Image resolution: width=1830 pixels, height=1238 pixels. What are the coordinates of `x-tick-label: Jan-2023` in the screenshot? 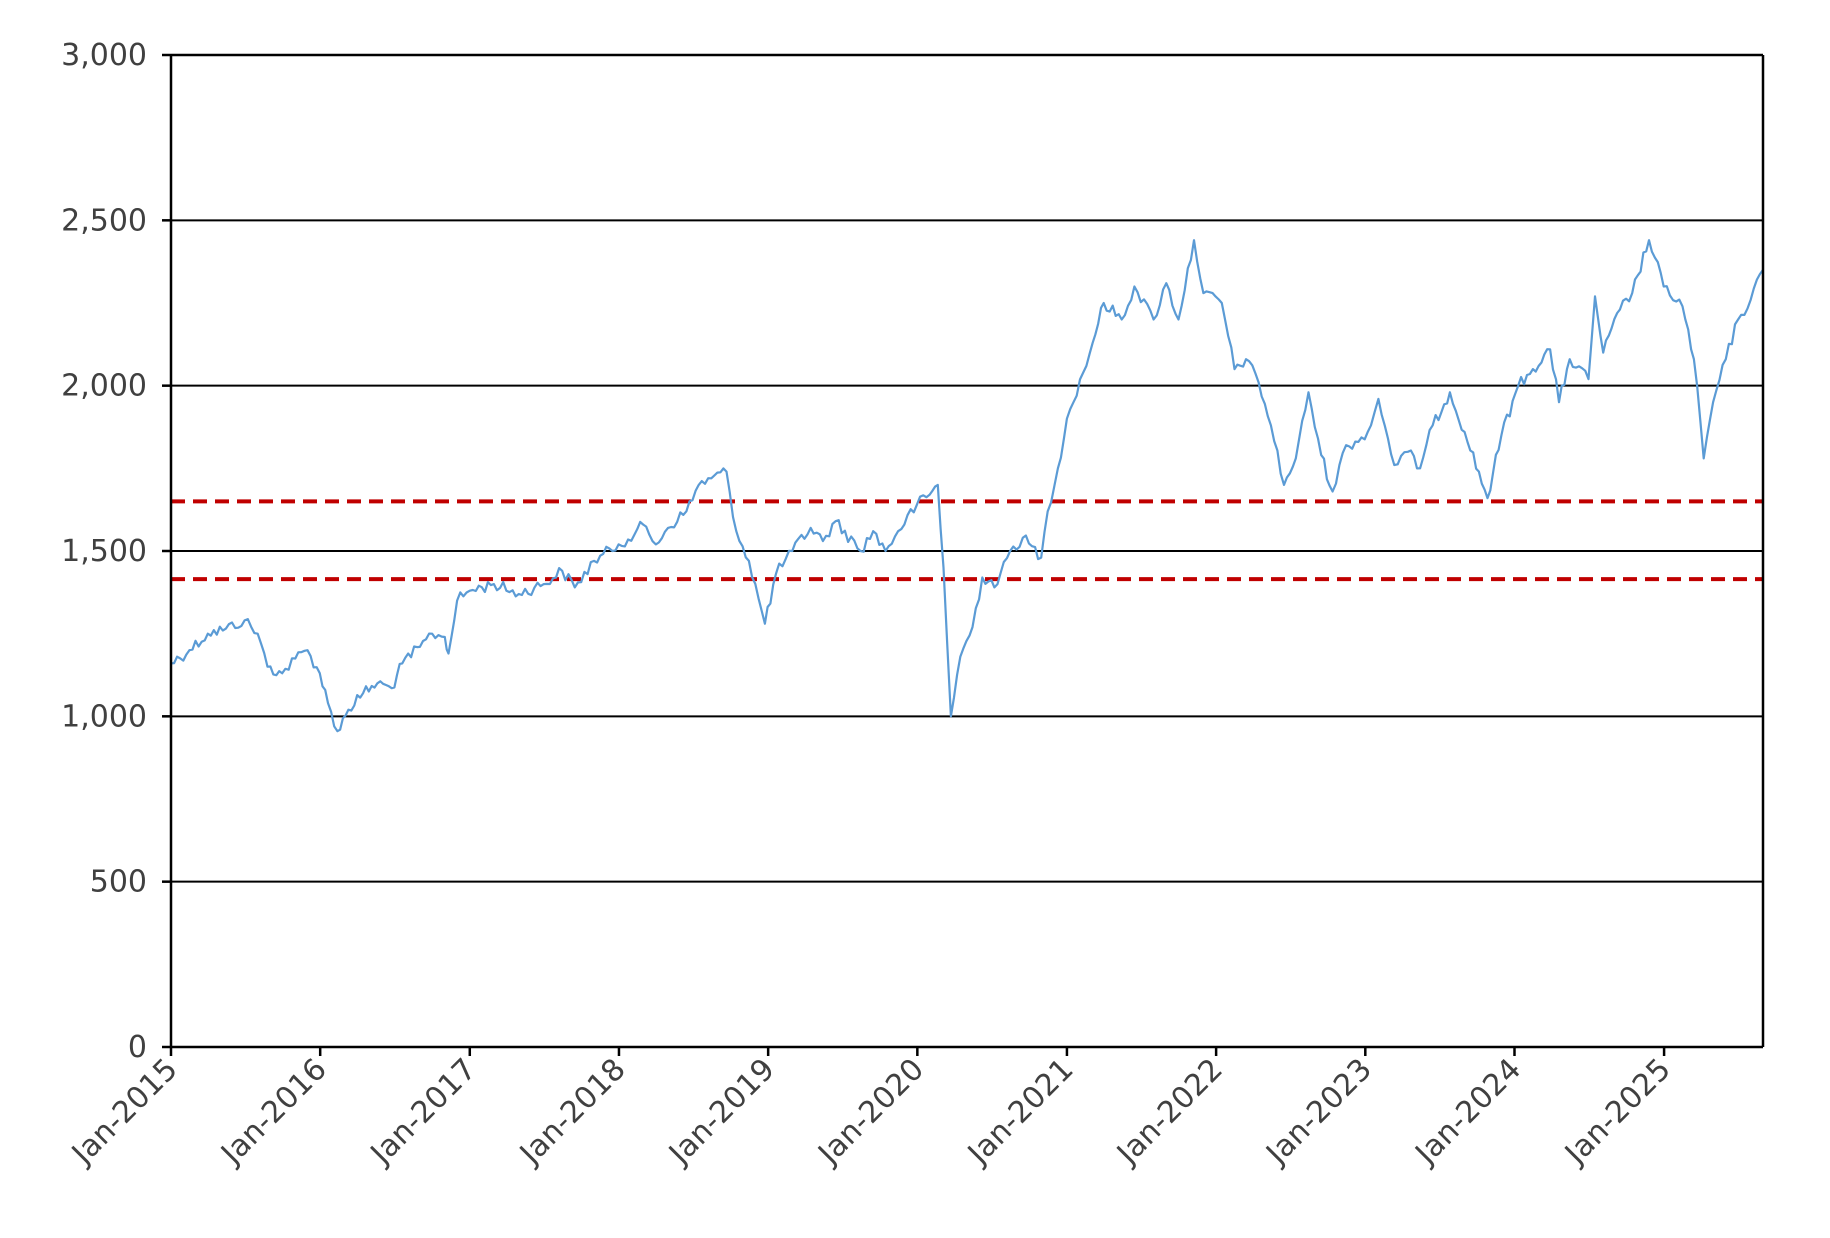 It's located at (1318, 1112).